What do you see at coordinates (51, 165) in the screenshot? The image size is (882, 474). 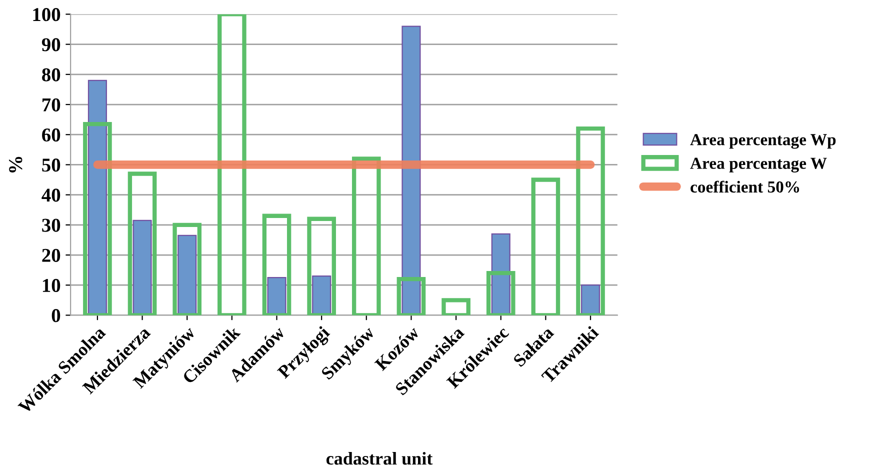 I see `y-tick-label: 50` at bounding box center [51, 165].